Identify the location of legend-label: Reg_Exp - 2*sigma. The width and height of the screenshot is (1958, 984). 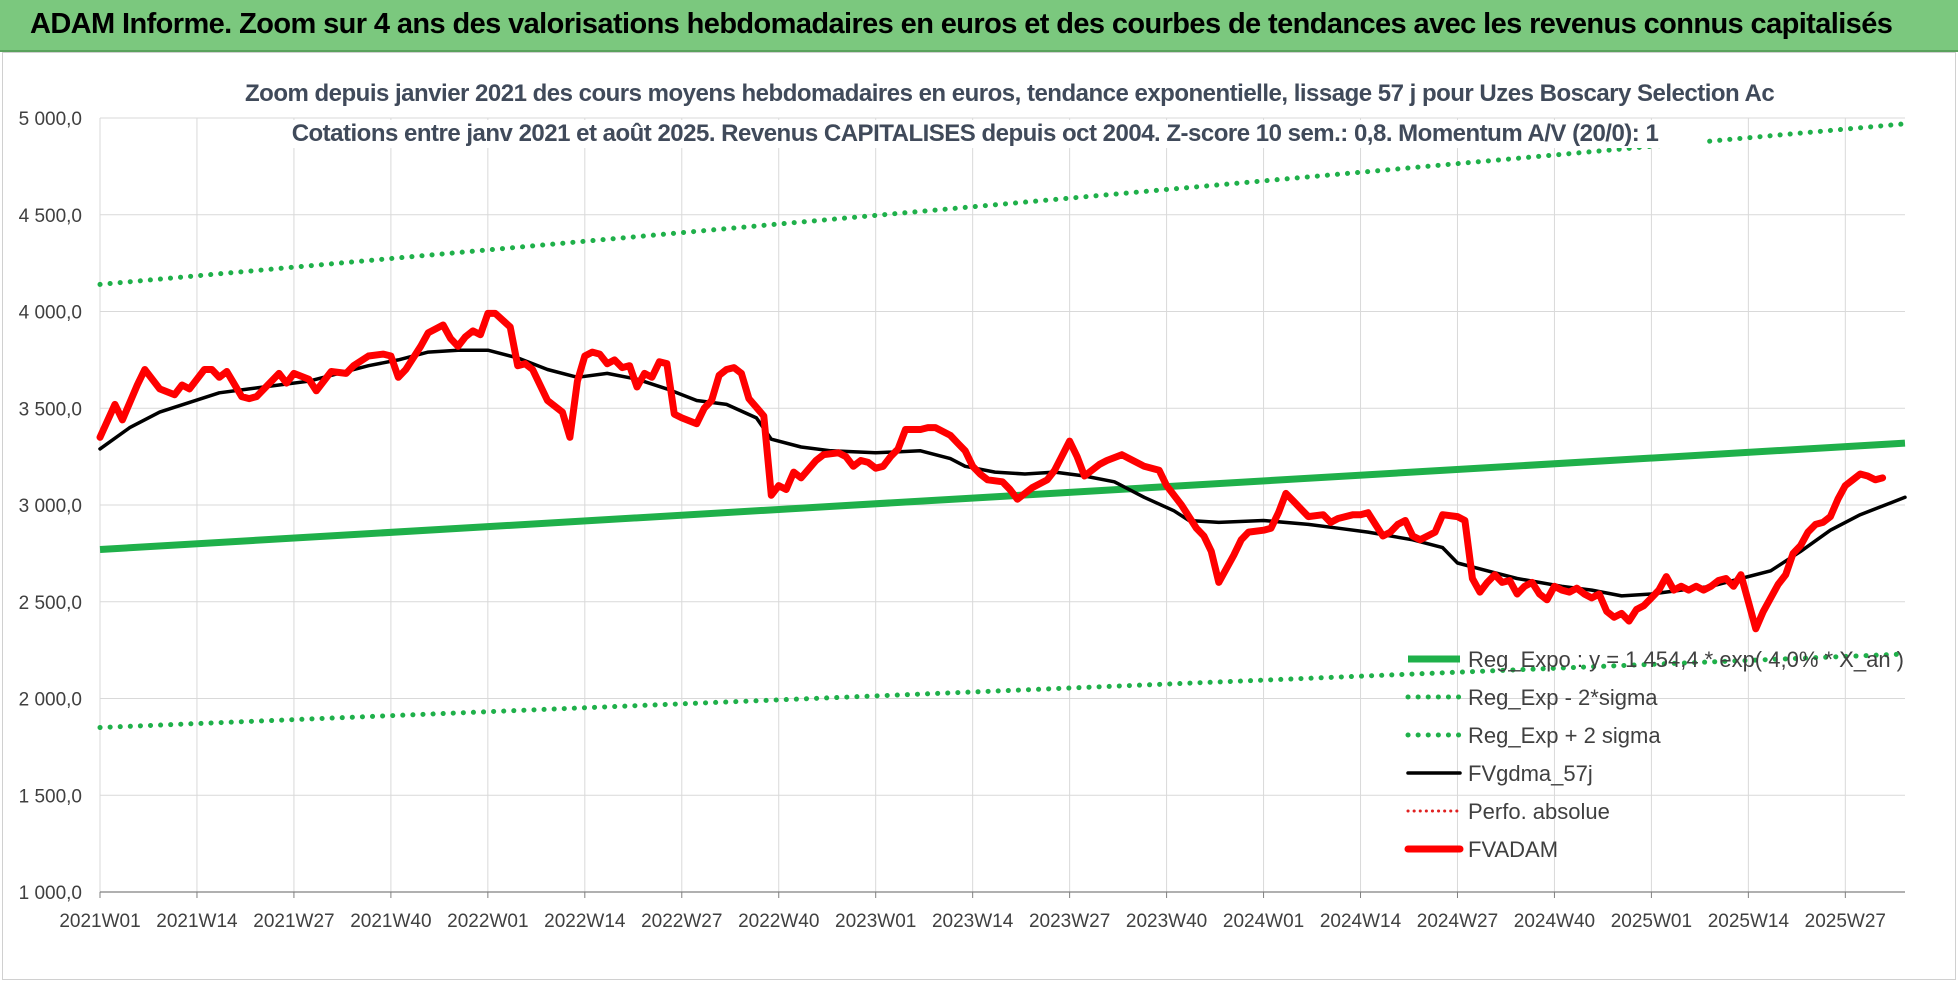
(1563, 697).